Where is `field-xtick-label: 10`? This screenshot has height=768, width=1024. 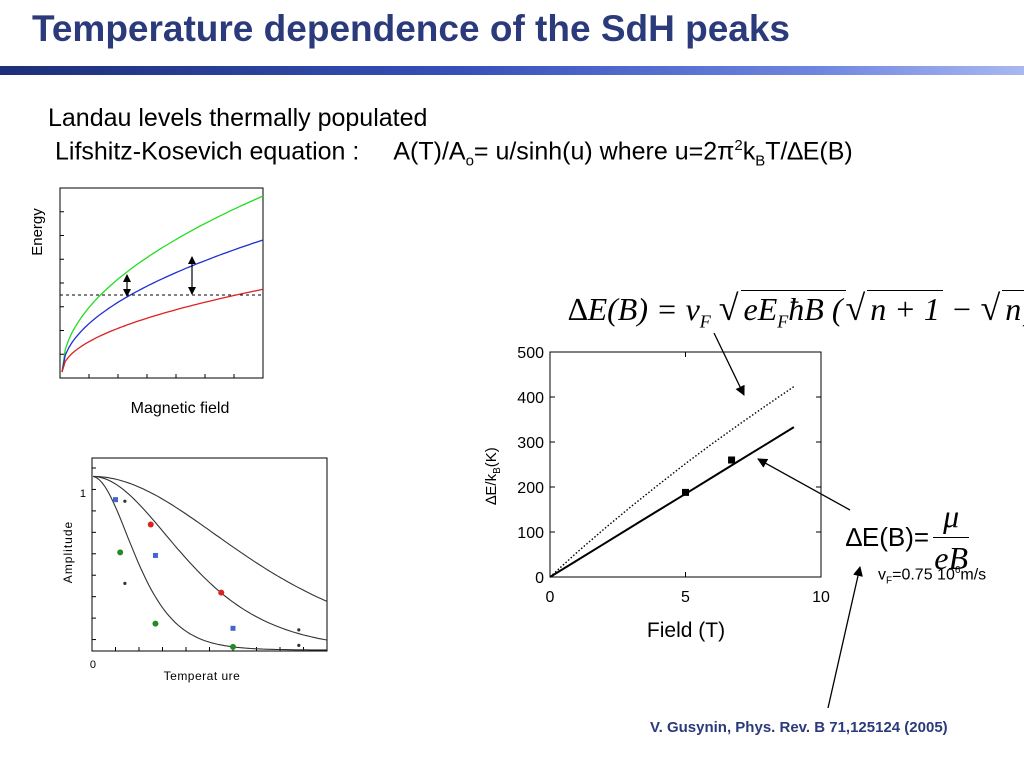
field-xtick-label: 10 is located at coordinates (821, 597).